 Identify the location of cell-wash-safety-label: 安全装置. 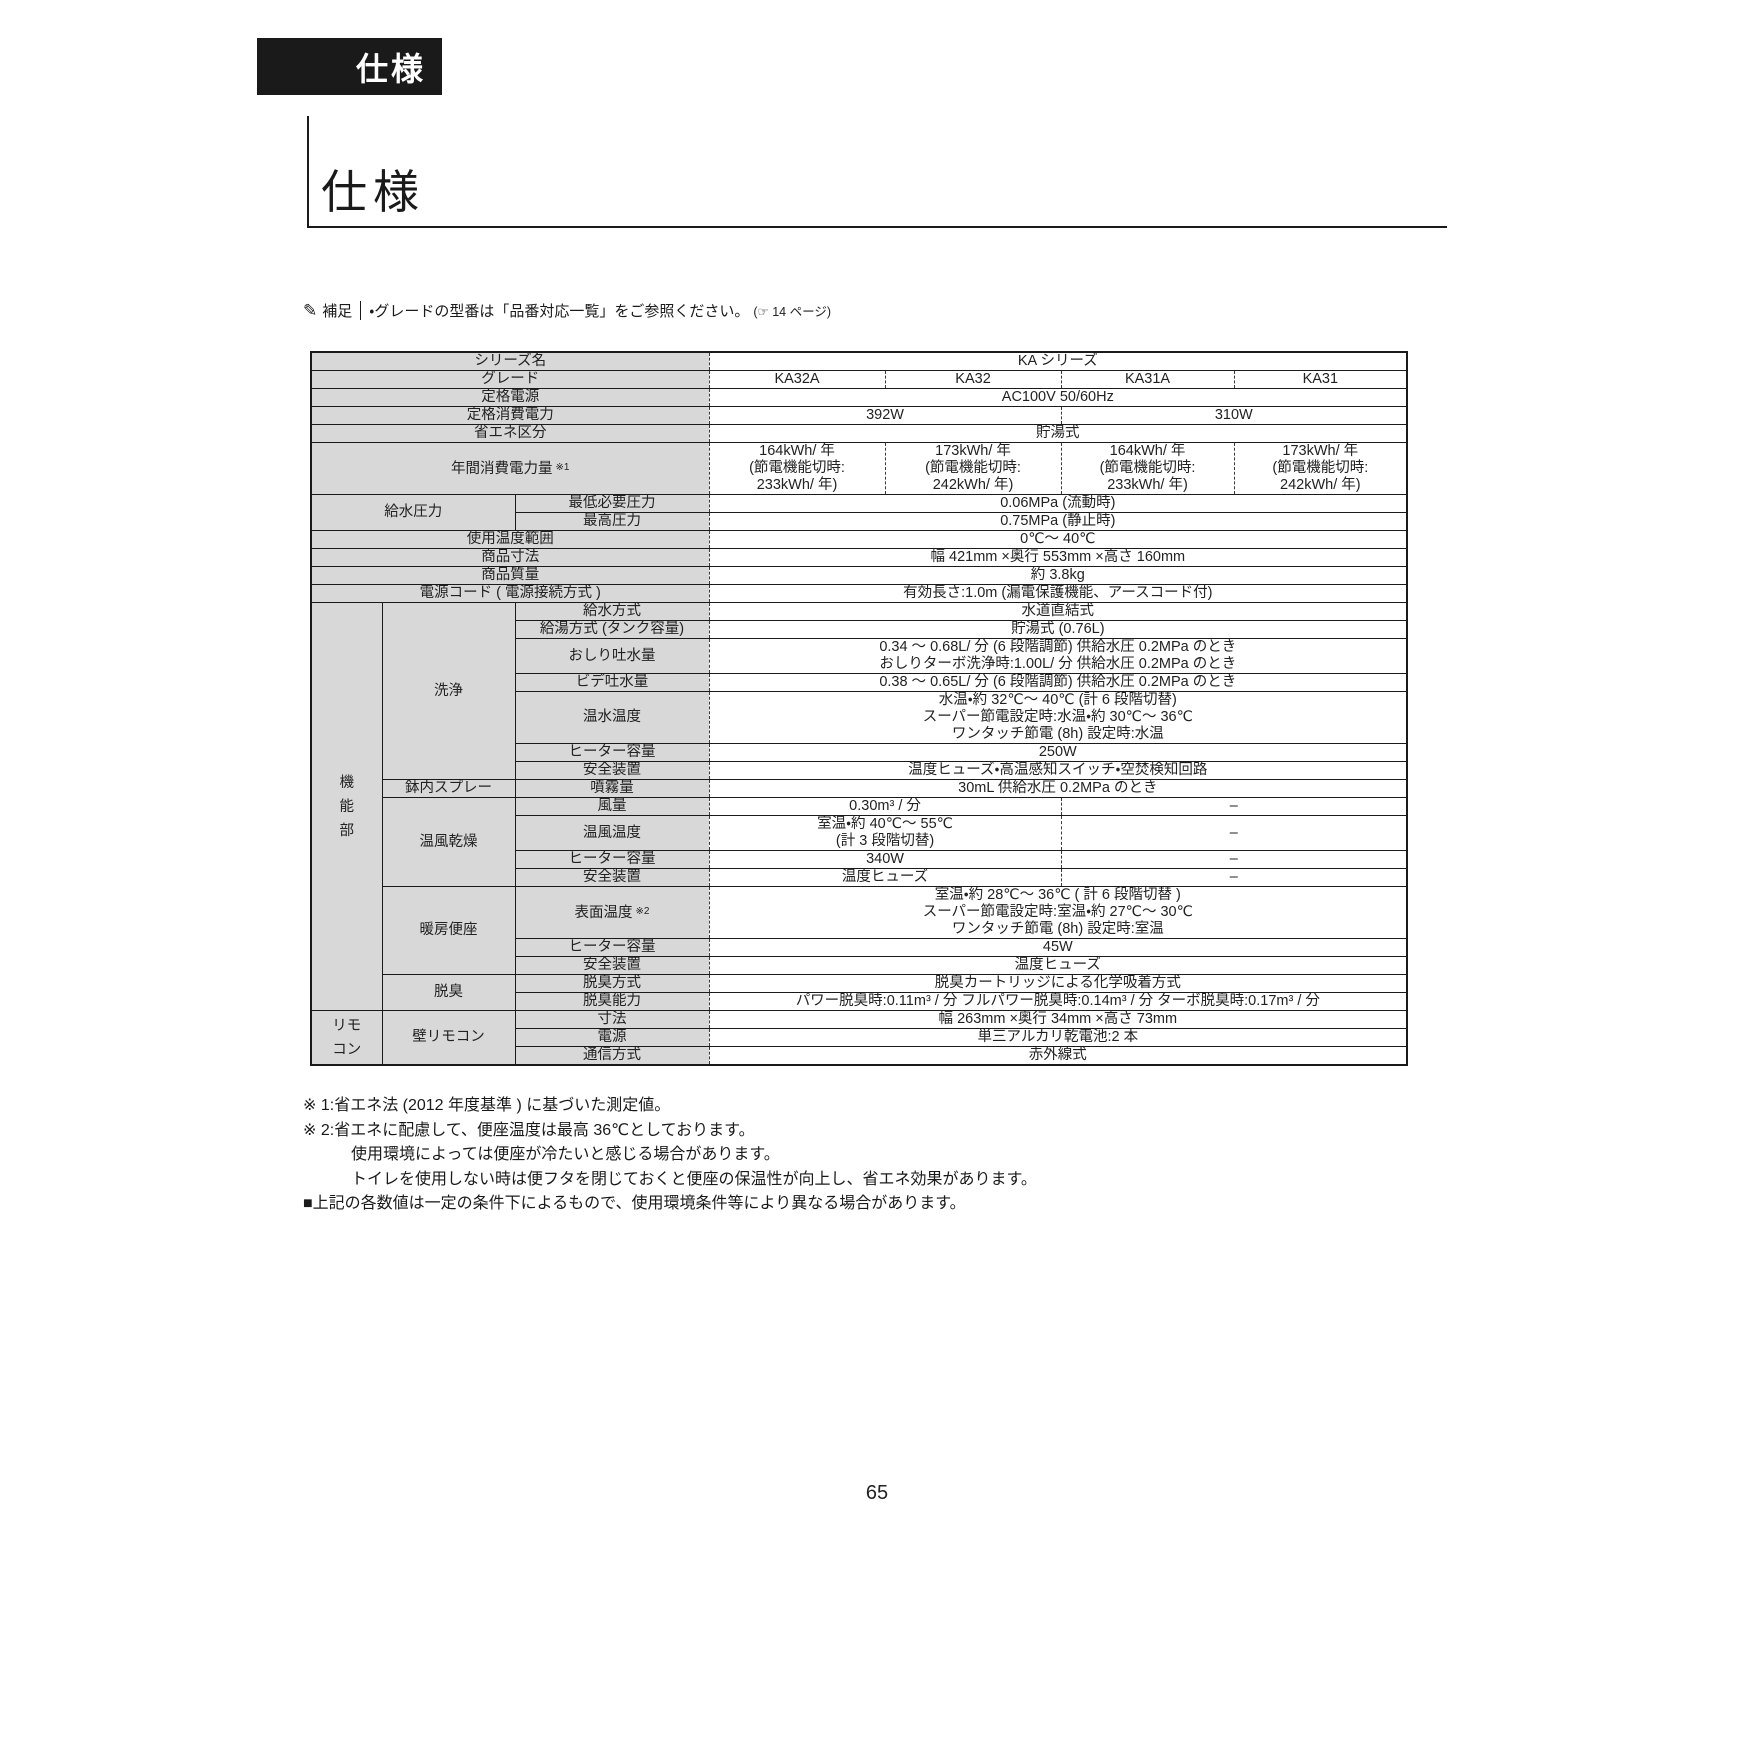
(612, 770).